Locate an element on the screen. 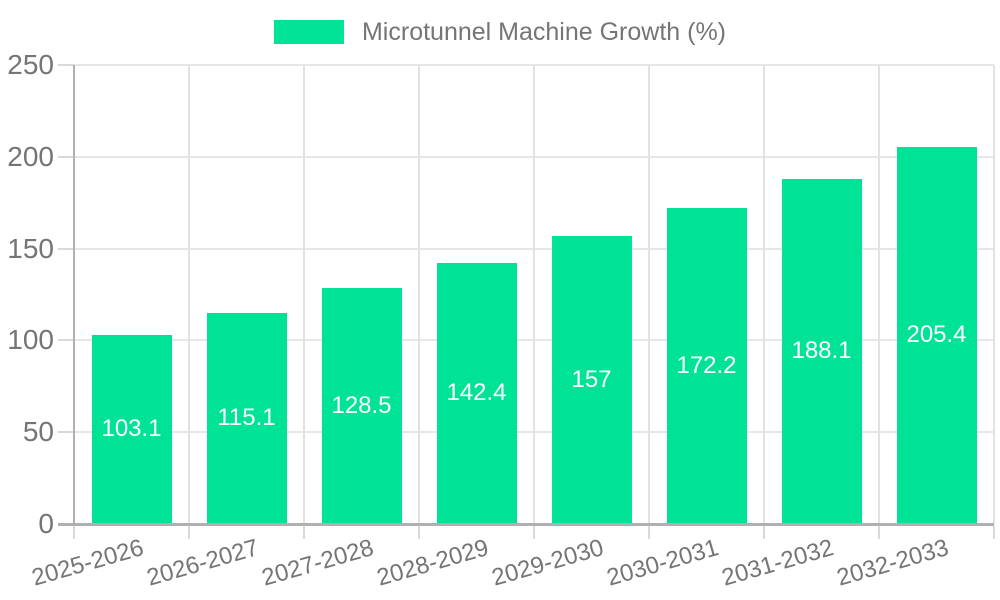 This screenshot has width=1000, height=600. legend-label: Microtunnel Machine Growth (%) is located at coordinates (543, 31).